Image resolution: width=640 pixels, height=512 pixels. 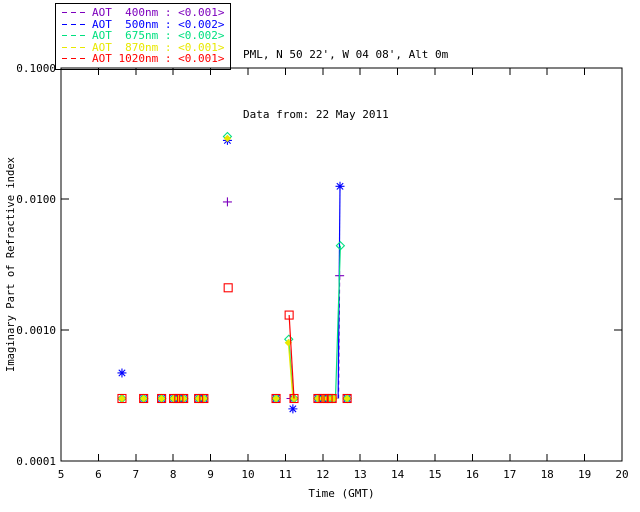 What do you see at coordinates (61, 474) in the screenshot?
I see `x-tick-label: 5` at bounding box center [61, 474].